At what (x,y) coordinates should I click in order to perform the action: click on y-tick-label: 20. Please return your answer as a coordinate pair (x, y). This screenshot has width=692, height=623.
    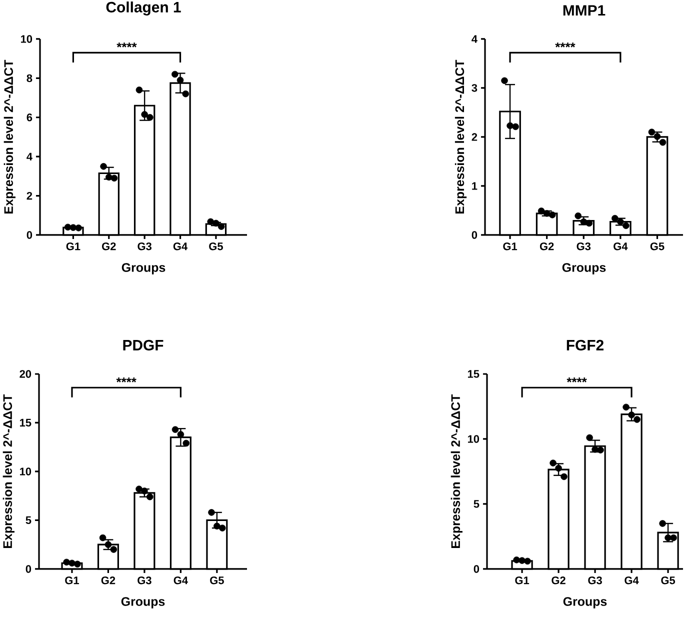
    Looking at the image, I should click on (26, 374).